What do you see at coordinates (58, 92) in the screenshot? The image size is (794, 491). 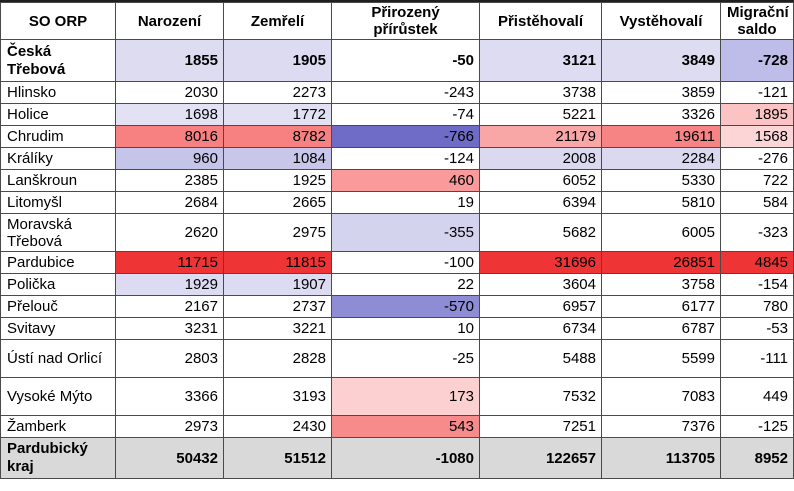 I see `orp-name-cell: Hlinsko` at bounding box center [58, 92].